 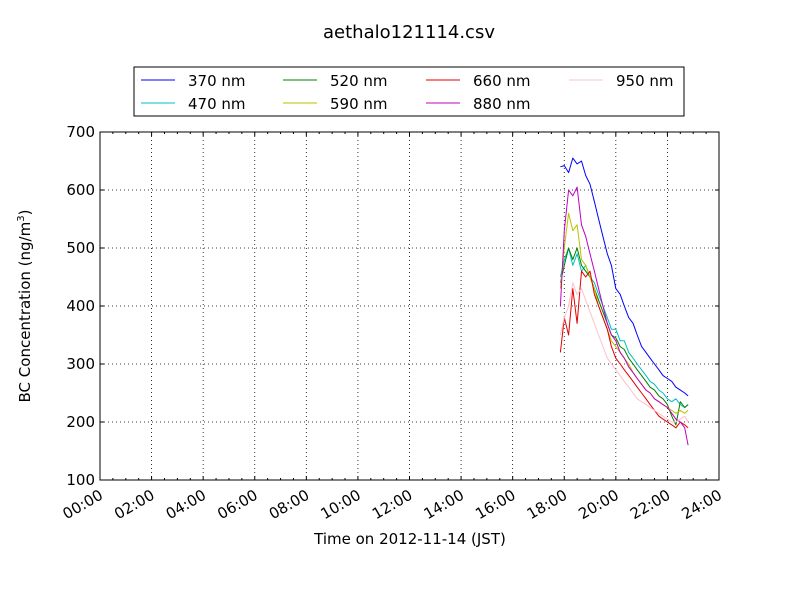 What do you see at coordinates (359, 104) in the screenshot?
I see `legend-label: 590 nm` at bounding box center [359, 104].